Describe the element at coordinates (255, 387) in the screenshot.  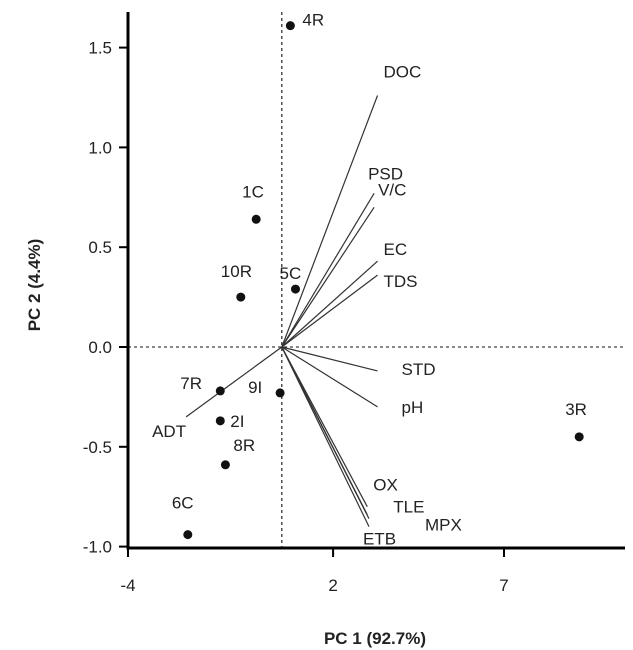
I see `point-label: 9I` at that location.